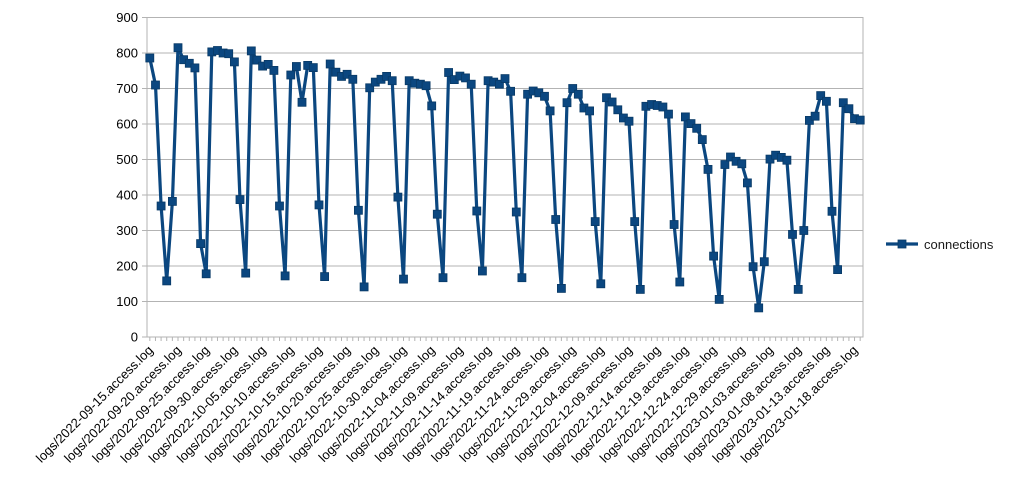 Image resolution: width=1014 pixels, height=498 pixels. What do you see at coordinates (144, 177) in the screenshot?
I see `y-axis-ticks` at bounding box center [144, 177].